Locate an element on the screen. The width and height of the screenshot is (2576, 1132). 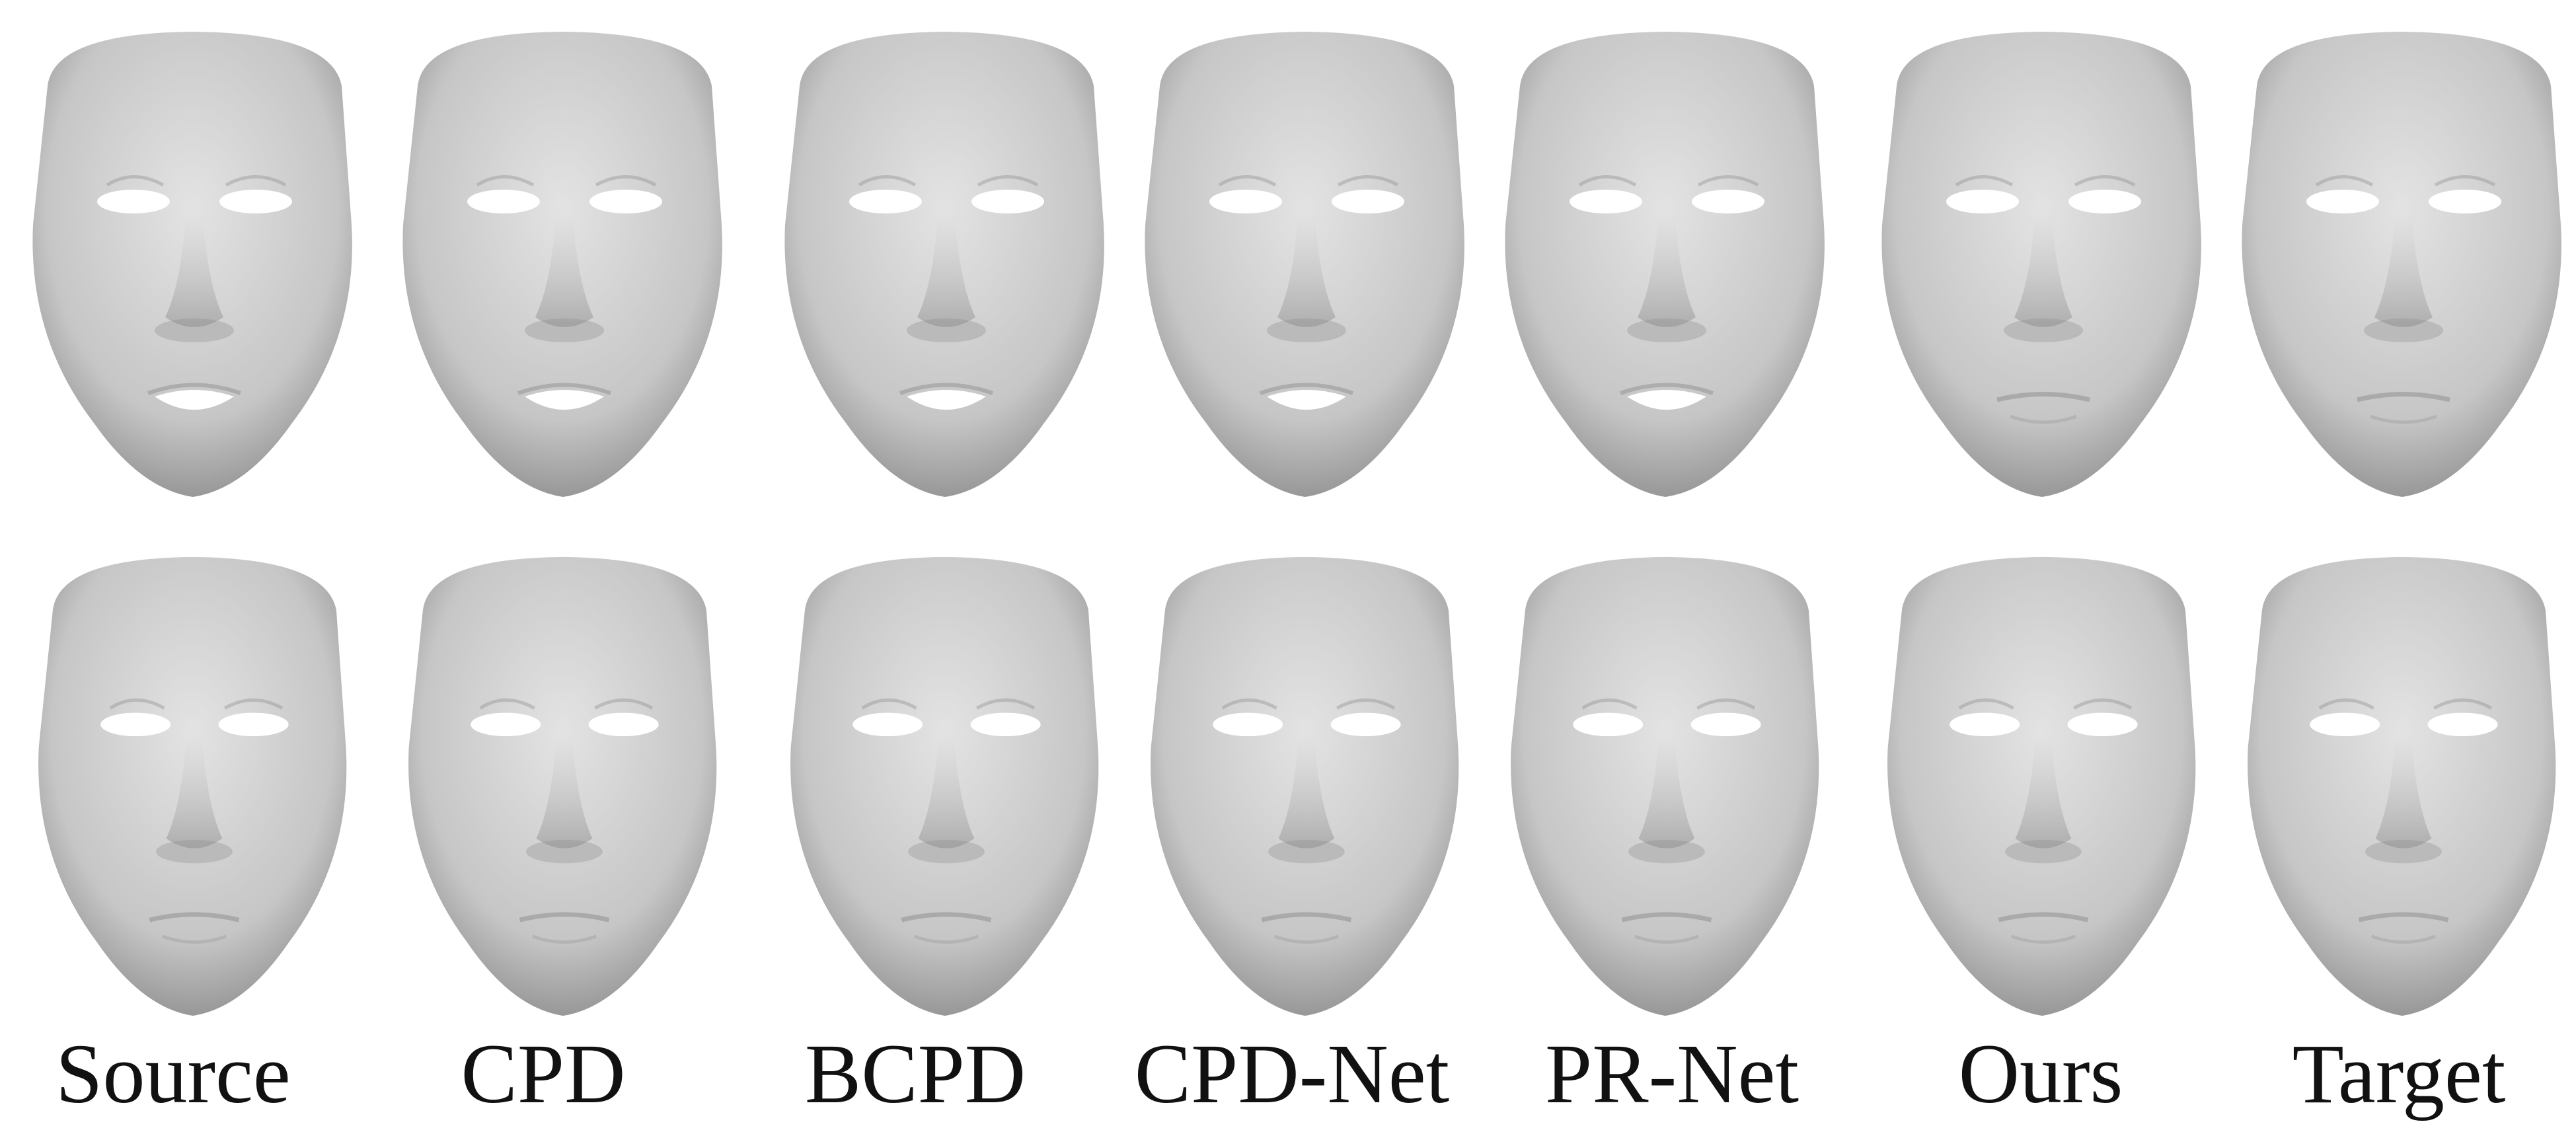
label-cpd: CPD is located at coordinates (543, 1074).